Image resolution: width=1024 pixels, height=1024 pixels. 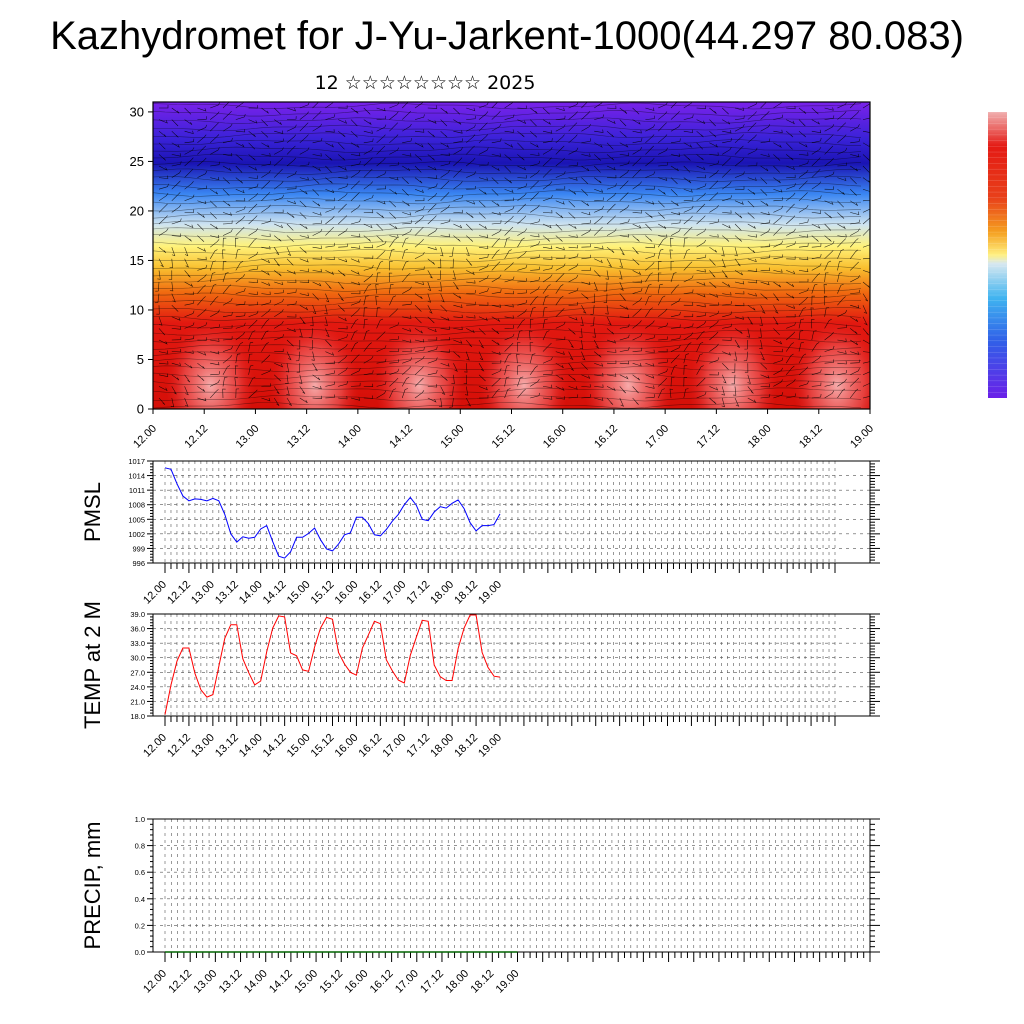 I want to click on y-axis-label: PRECIP, mm, so click(x=92, y=886).